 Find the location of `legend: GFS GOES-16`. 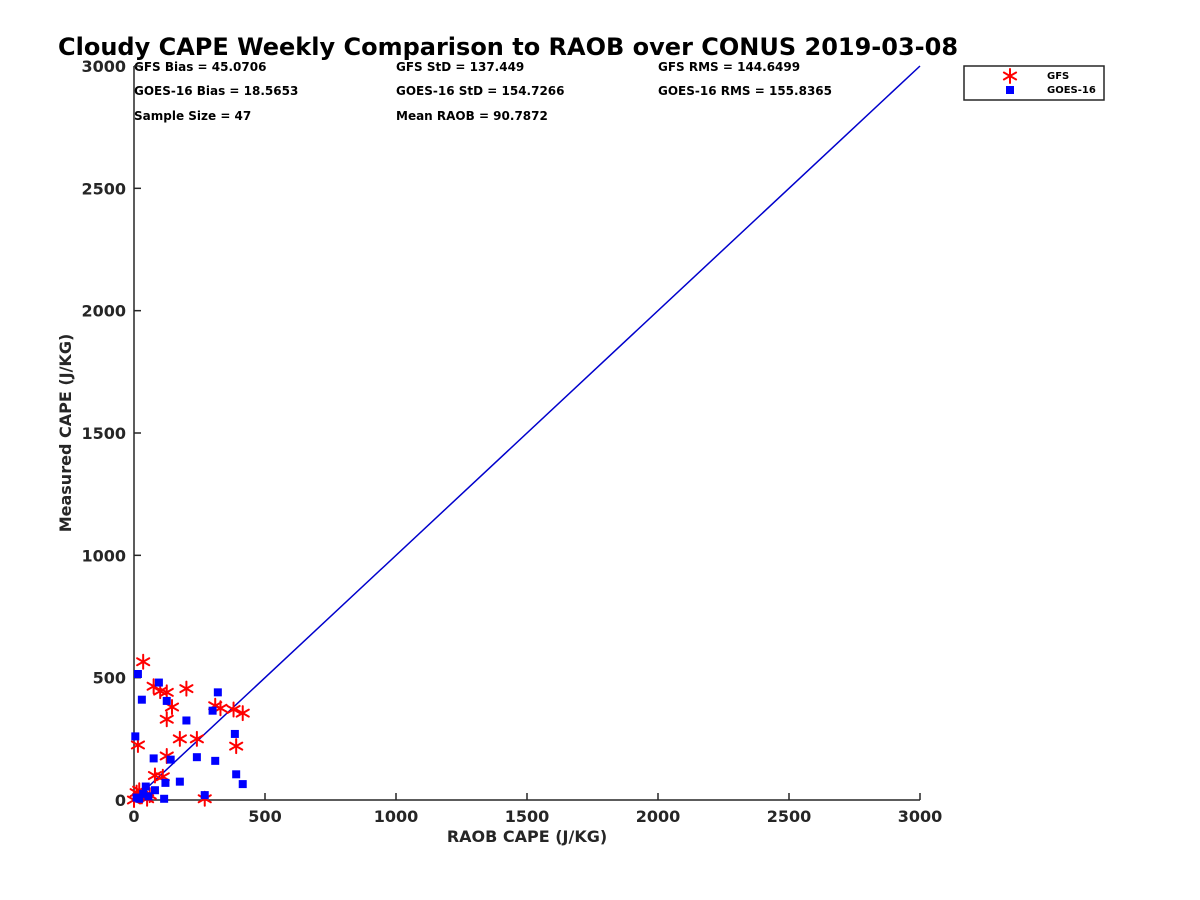

legend: GFS GOES-16 is located at coordinates (1034, 83).